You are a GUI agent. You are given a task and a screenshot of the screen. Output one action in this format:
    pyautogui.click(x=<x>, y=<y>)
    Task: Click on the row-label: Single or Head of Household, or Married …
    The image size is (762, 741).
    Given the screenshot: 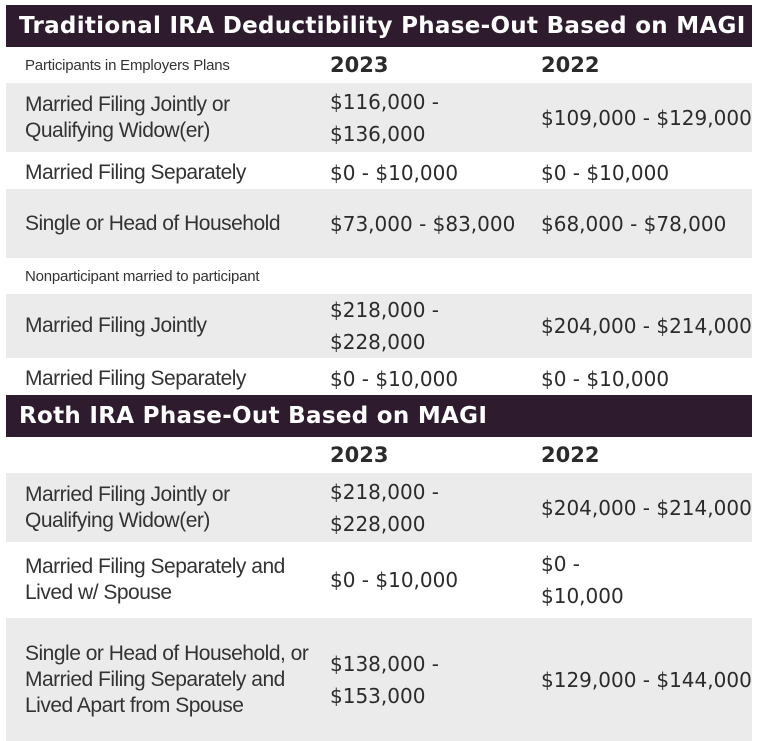 What is the action you would take?
    pyautogui.click(x=167, y=679)
    